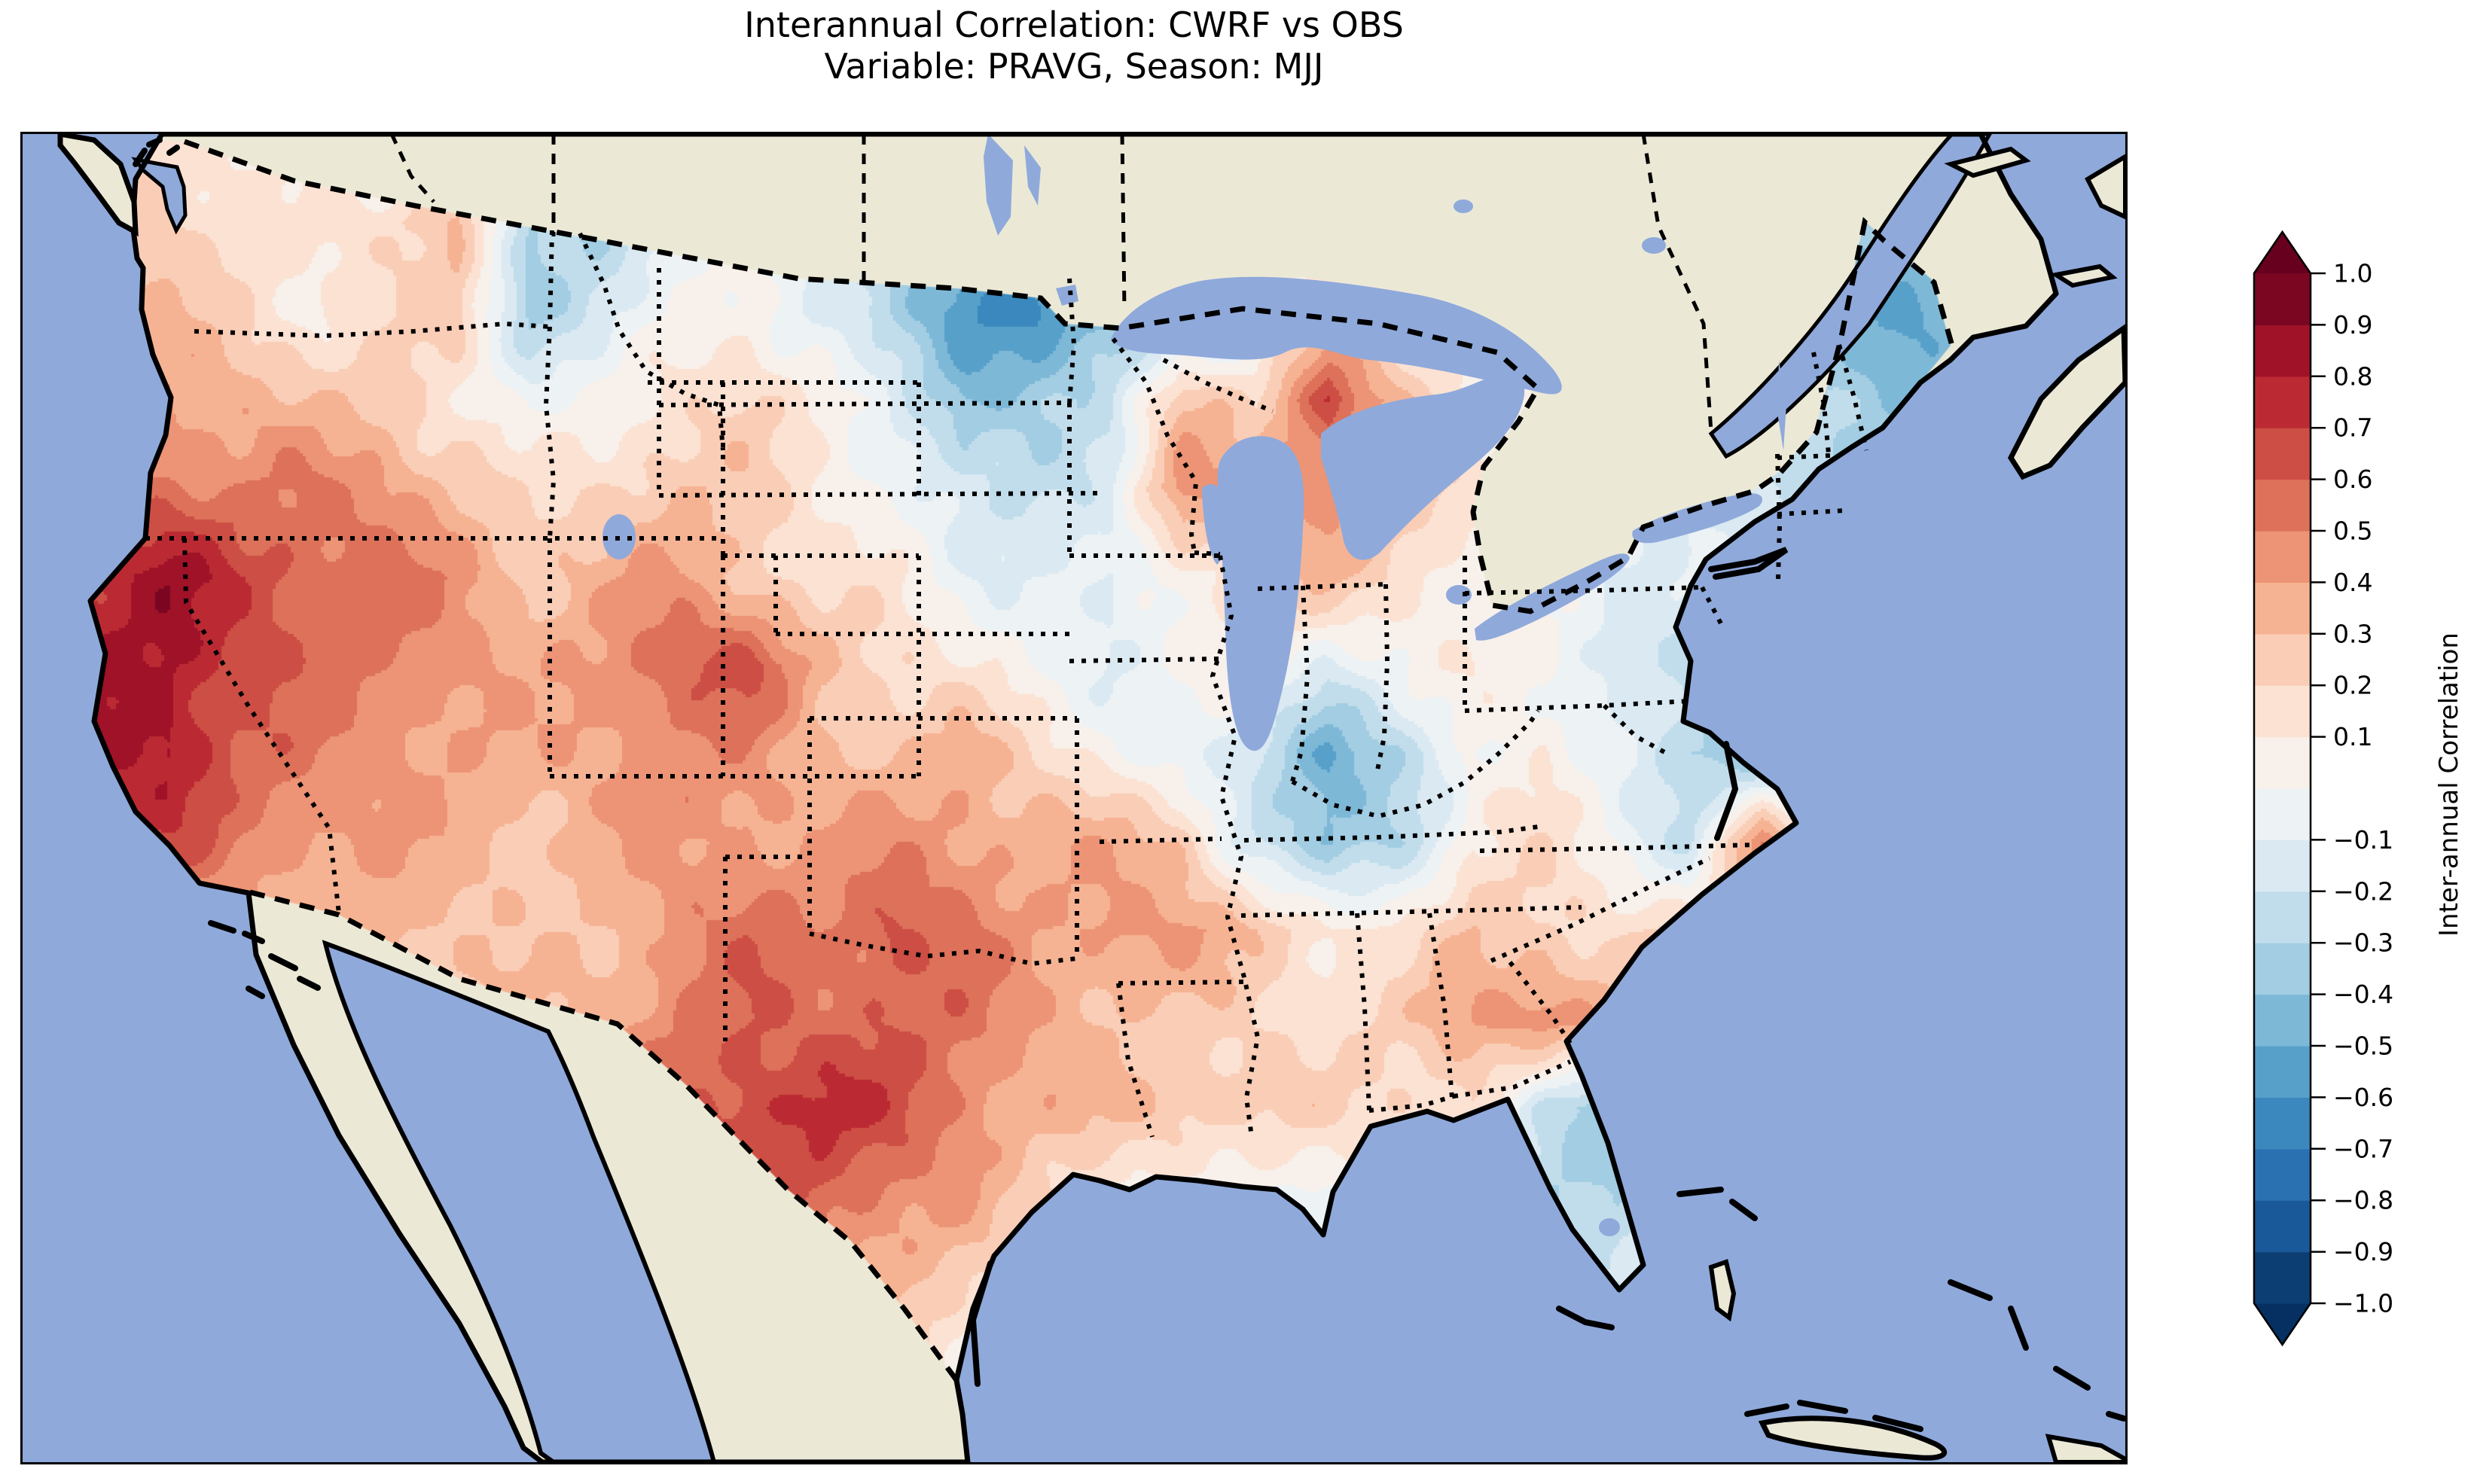 The image size is (2474, 1484). Describe the element at coordinates (2283, 1324) in the screenshot. I see `colorbar-arrow-bottom` at that location.